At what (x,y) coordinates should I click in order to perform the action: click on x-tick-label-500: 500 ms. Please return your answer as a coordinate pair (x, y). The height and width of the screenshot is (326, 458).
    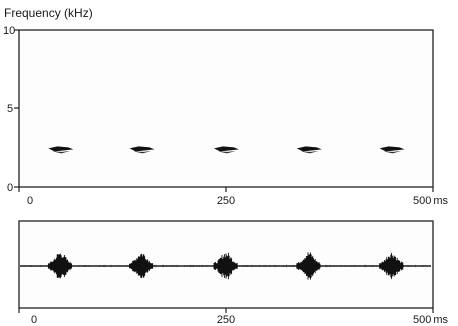
    Looking at the image, I should click on (431, 201).